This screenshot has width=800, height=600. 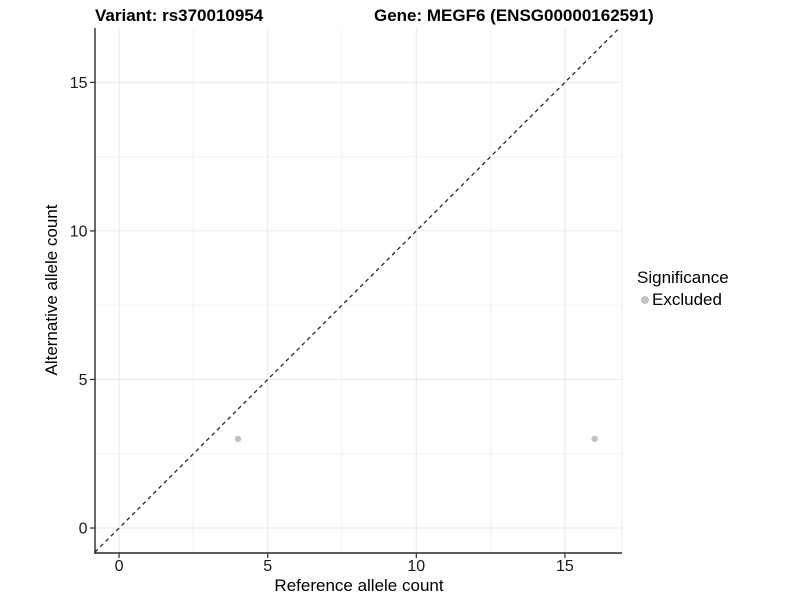 I want to click on y-axis-title: Alternative allele count, so click(x=51, y=290).